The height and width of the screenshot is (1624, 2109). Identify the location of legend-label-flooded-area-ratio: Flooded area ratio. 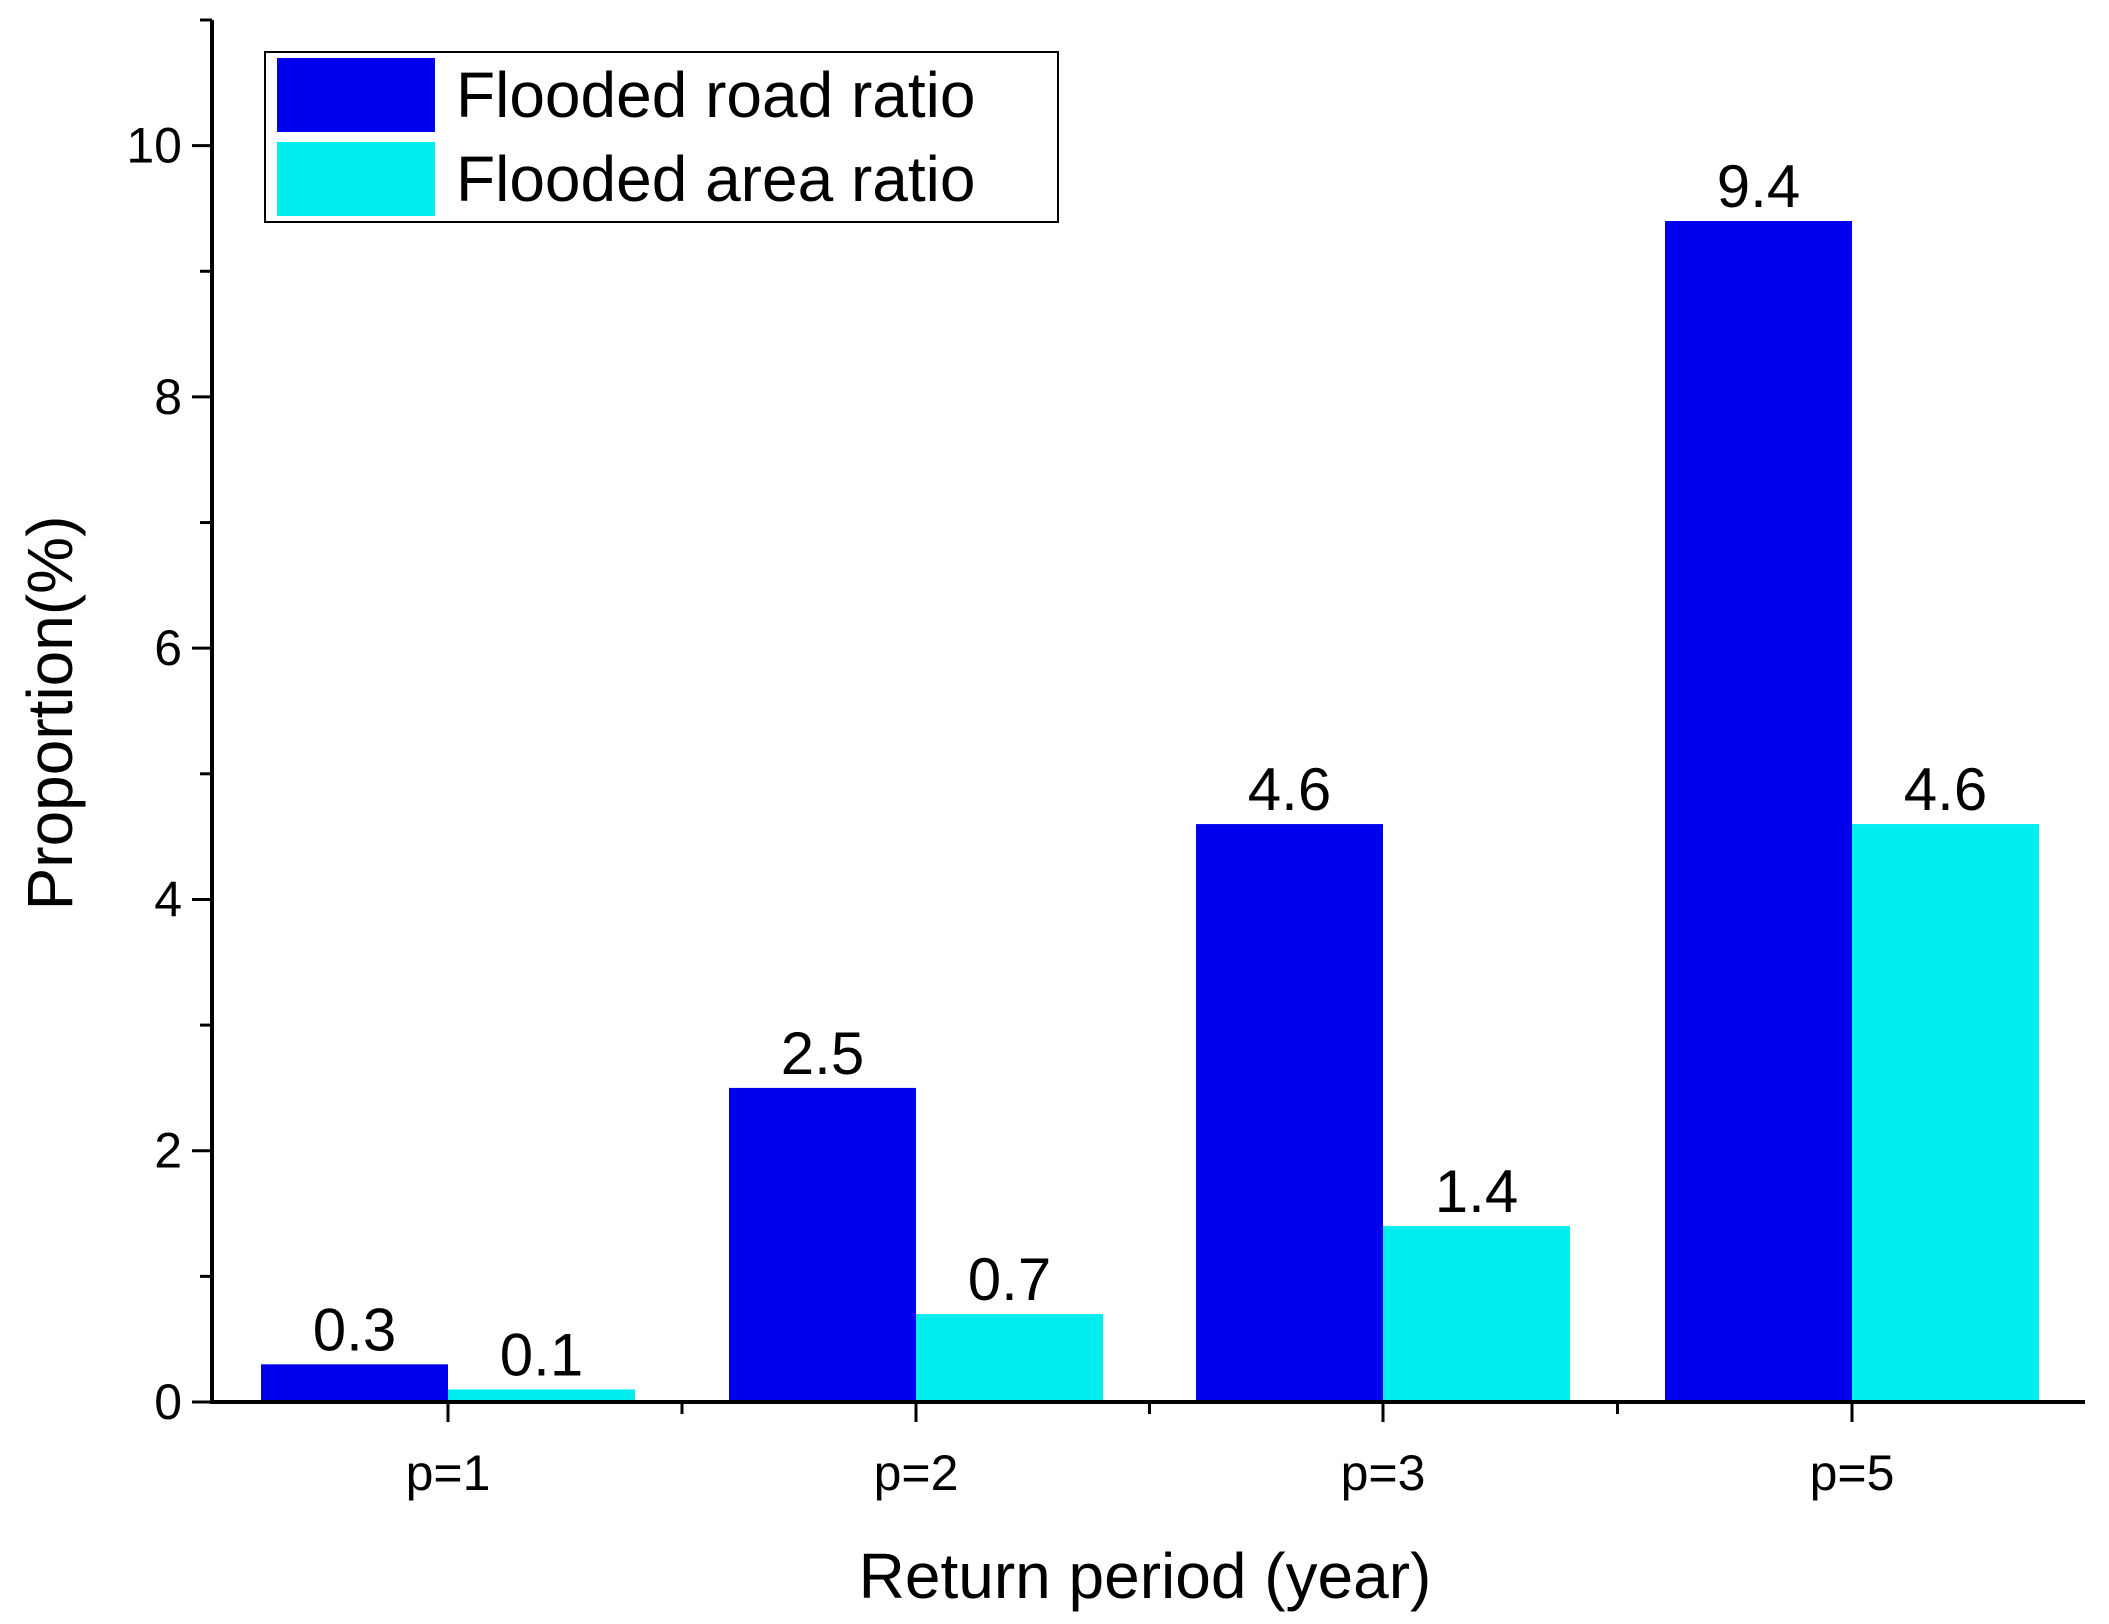
(715, 179).